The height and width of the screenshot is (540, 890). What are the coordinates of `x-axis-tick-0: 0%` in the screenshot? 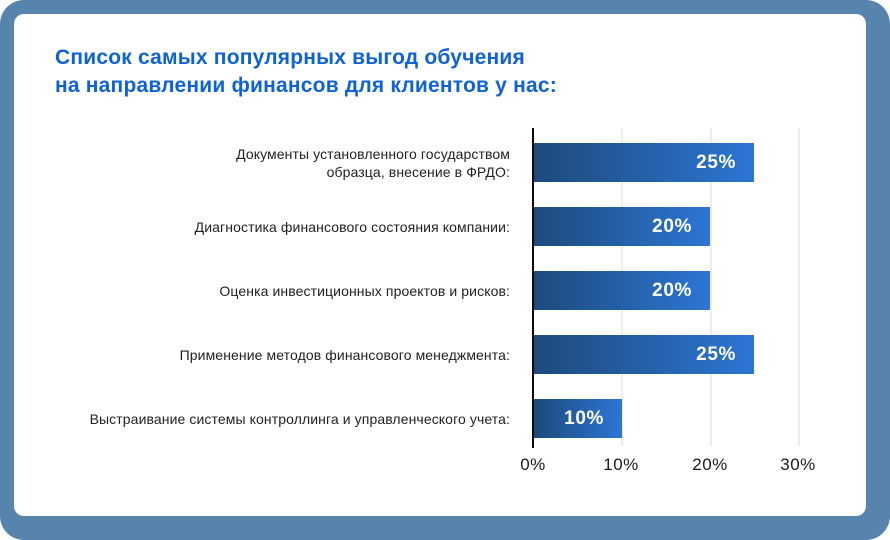 It's located at (533, 464).